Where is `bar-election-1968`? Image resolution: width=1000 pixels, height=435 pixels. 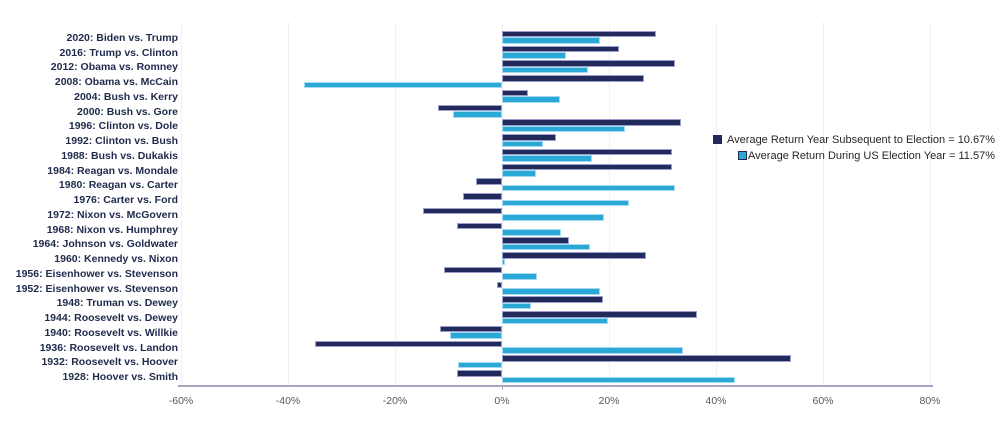
bar-election-1968 is located at coordinates (532, 232).